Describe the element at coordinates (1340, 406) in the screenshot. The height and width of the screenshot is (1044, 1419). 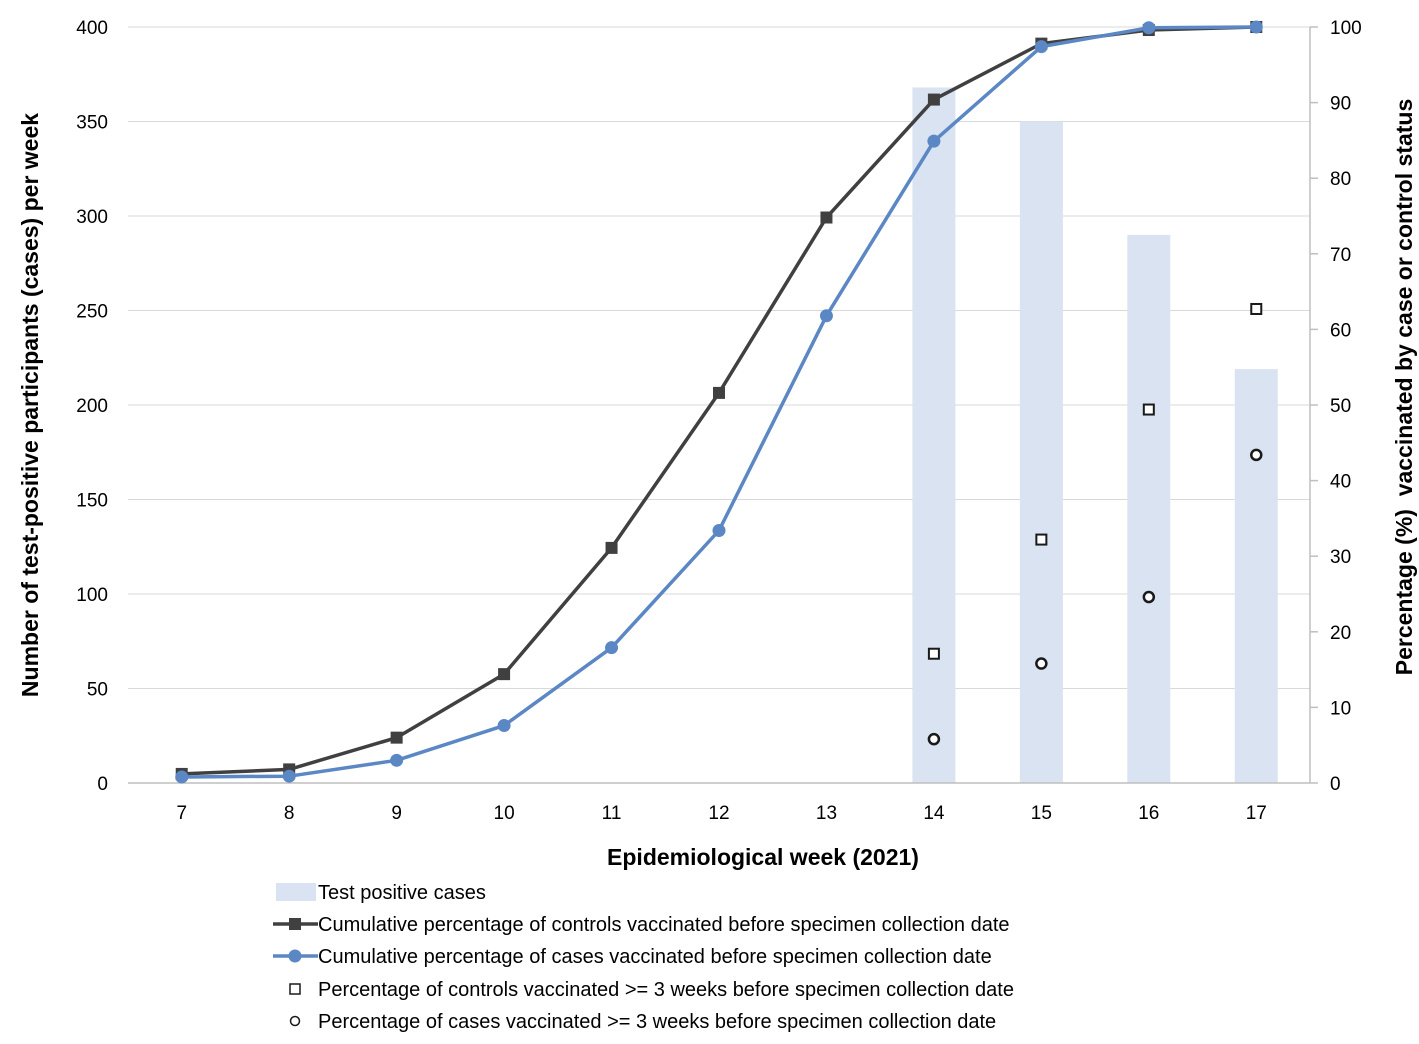
I see `y-axis-right-tick-label: 50` at that location.